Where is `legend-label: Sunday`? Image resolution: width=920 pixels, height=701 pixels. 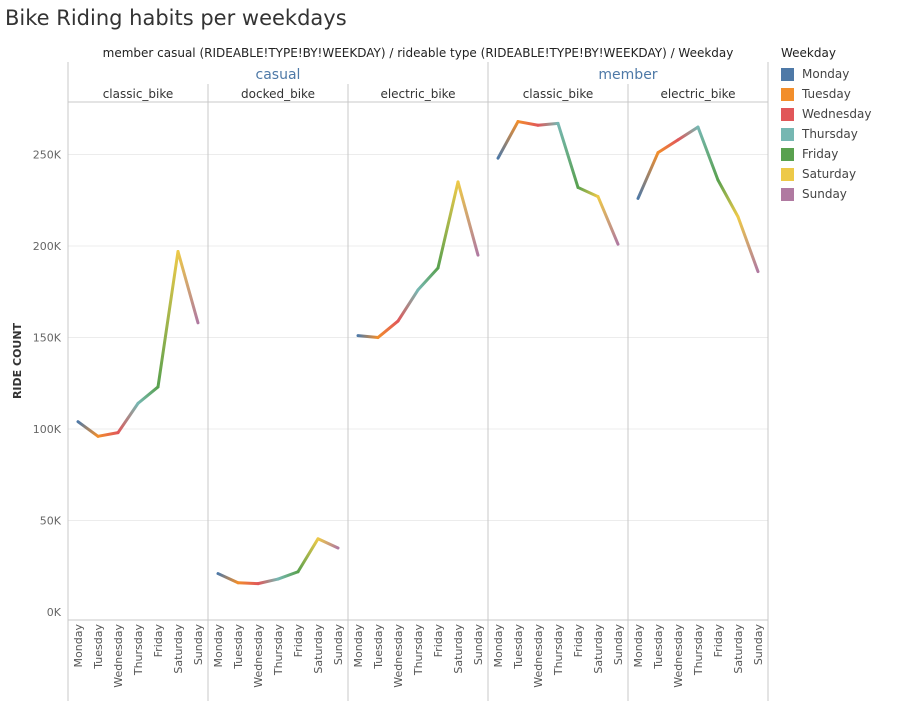
legend-label: Sunday is located at coordinates (824, 194).